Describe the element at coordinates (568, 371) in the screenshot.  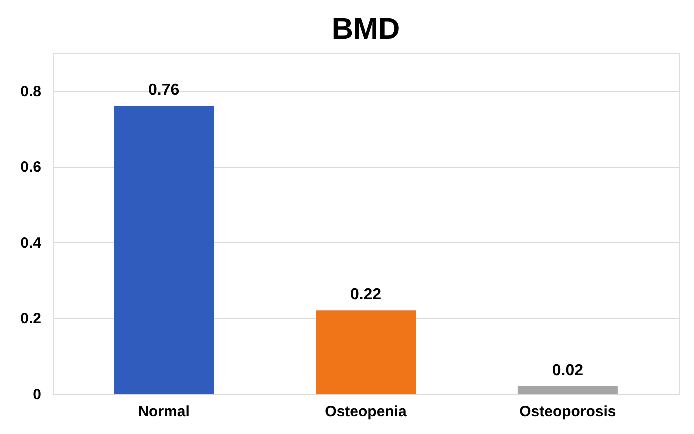
I see `data-label: 0.02` at that location.